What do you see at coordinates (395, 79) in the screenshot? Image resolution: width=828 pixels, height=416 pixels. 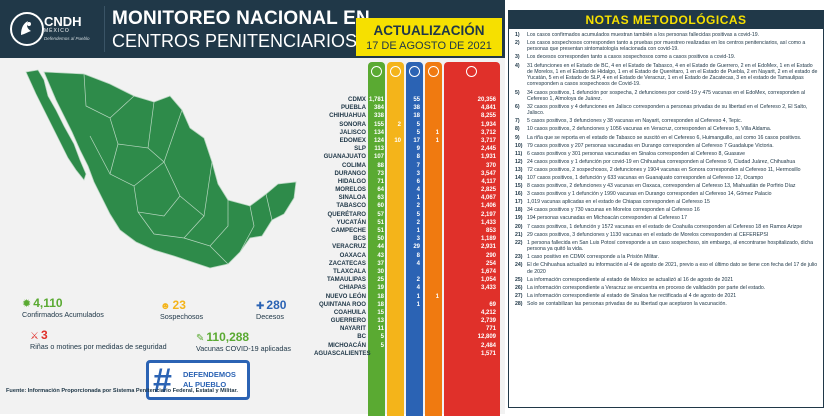 I see `suspected-column-header` at bounding box center [395, 79].